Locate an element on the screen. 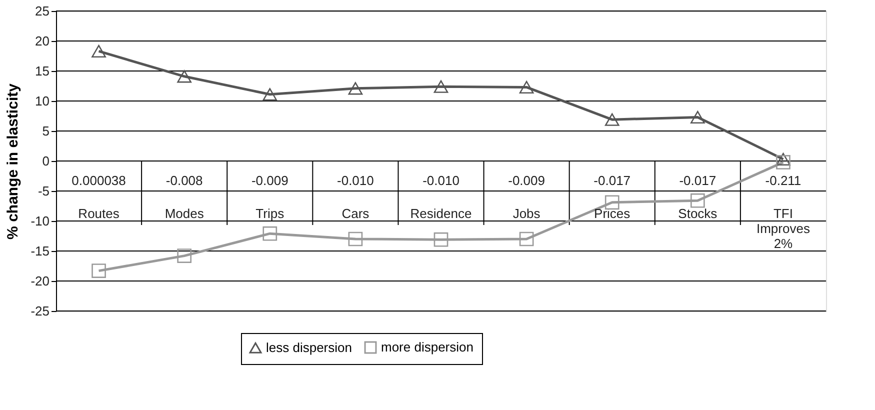  x-tick-label: Residence is located at coordinates (441, 213).